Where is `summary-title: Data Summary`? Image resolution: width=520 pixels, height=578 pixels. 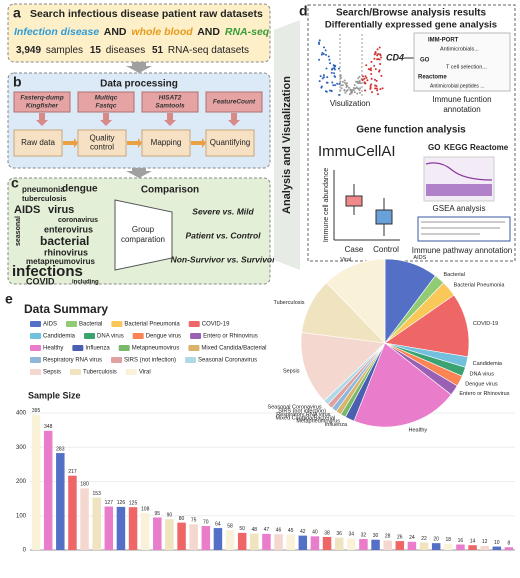
summary-title: Data Summary is located at coordinates (66, 309).